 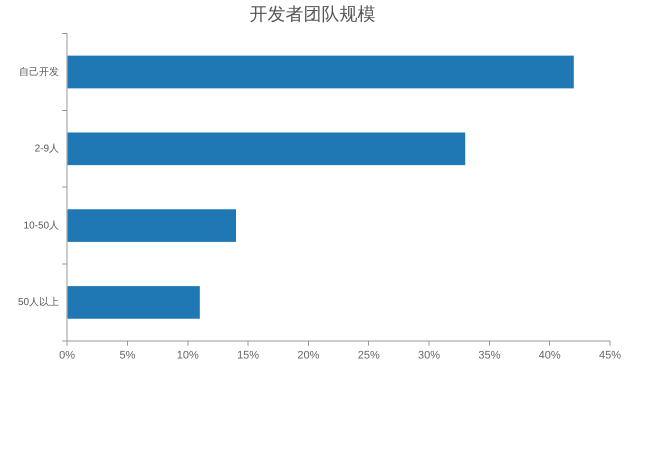 I want to click on x-tick-label: 25%, so click(x=369, y=355).